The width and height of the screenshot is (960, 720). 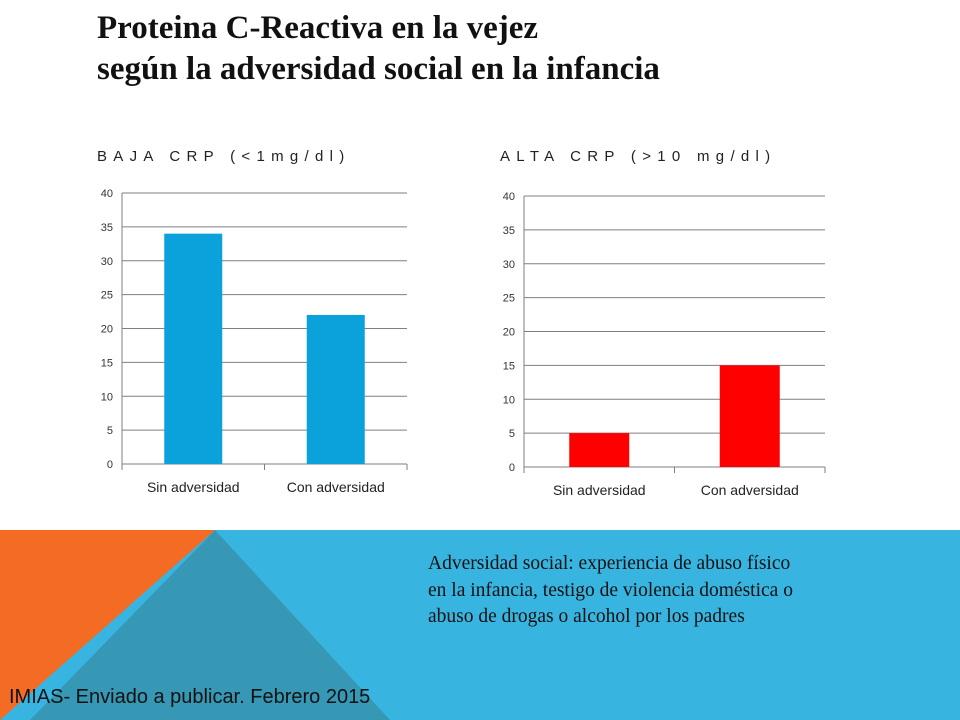 What do you see at coordinates (509, 299) in the screenshot?
I see `high-crp-y-tick-label: 25` at bounding box center [509, 299].